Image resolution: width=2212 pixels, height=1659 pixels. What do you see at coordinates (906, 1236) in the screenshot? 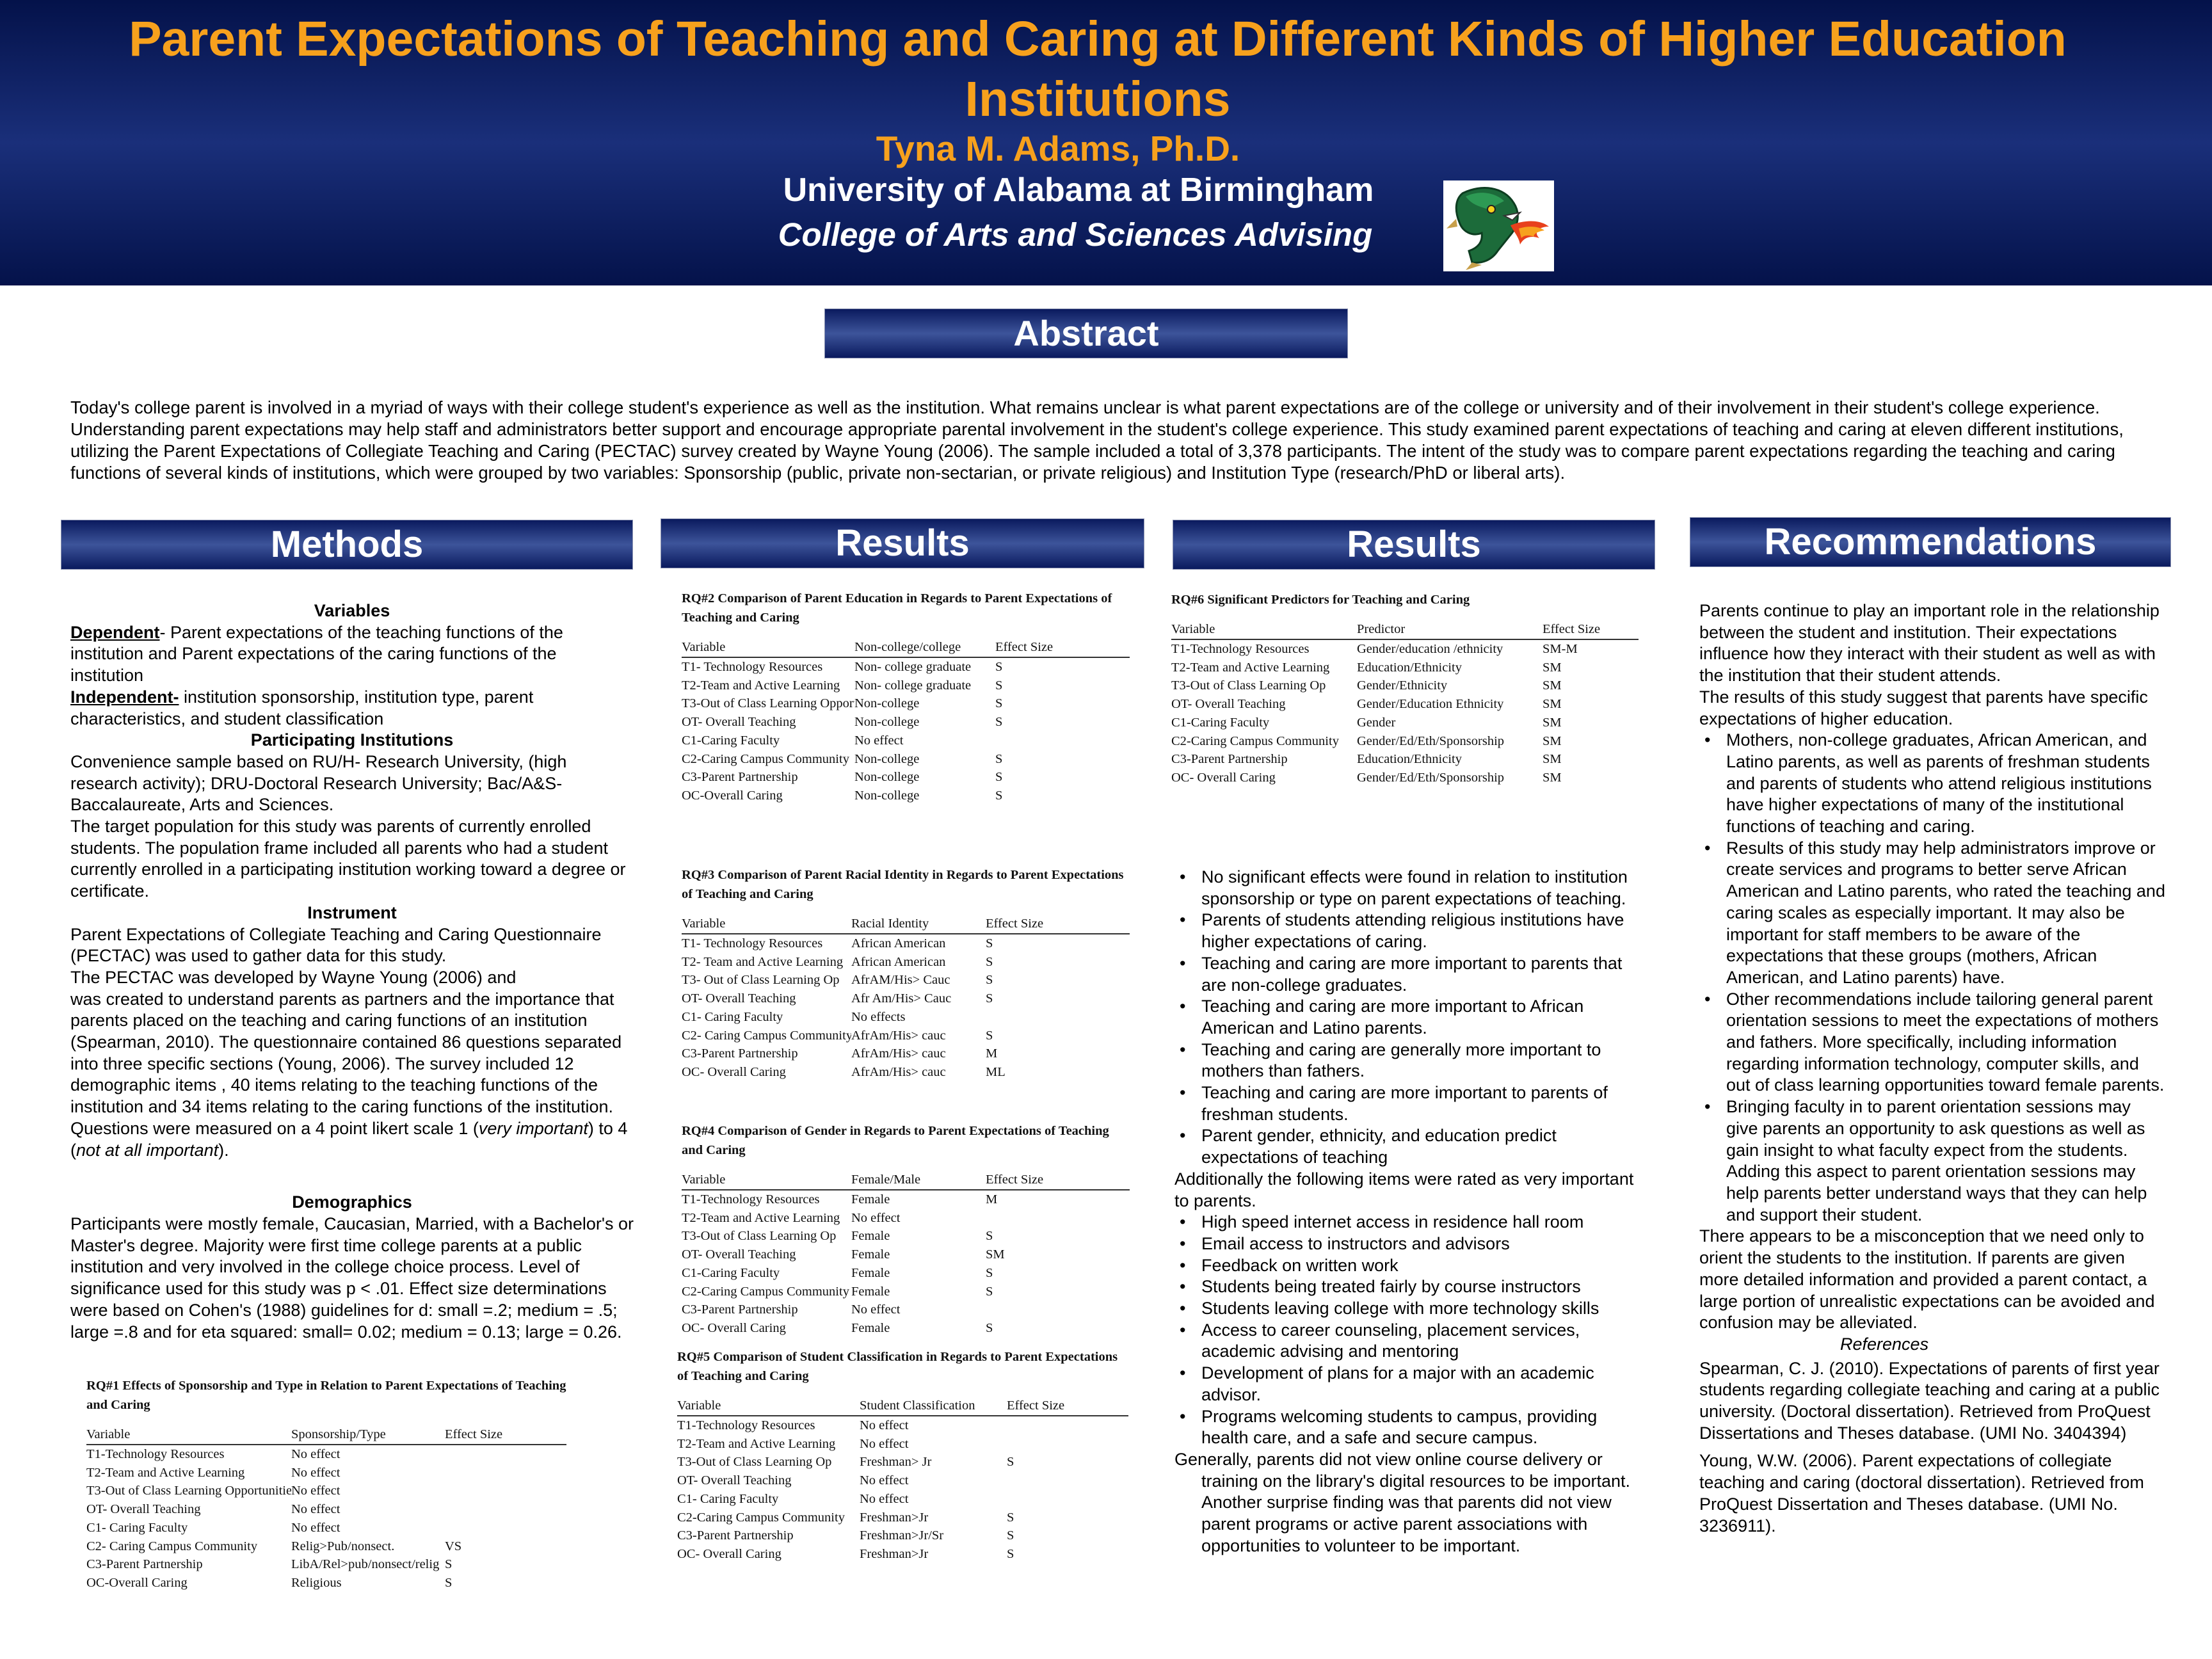
I see `table-row: T3-Out of Class Learning Op Female S` at bounding box center [906, 1236].